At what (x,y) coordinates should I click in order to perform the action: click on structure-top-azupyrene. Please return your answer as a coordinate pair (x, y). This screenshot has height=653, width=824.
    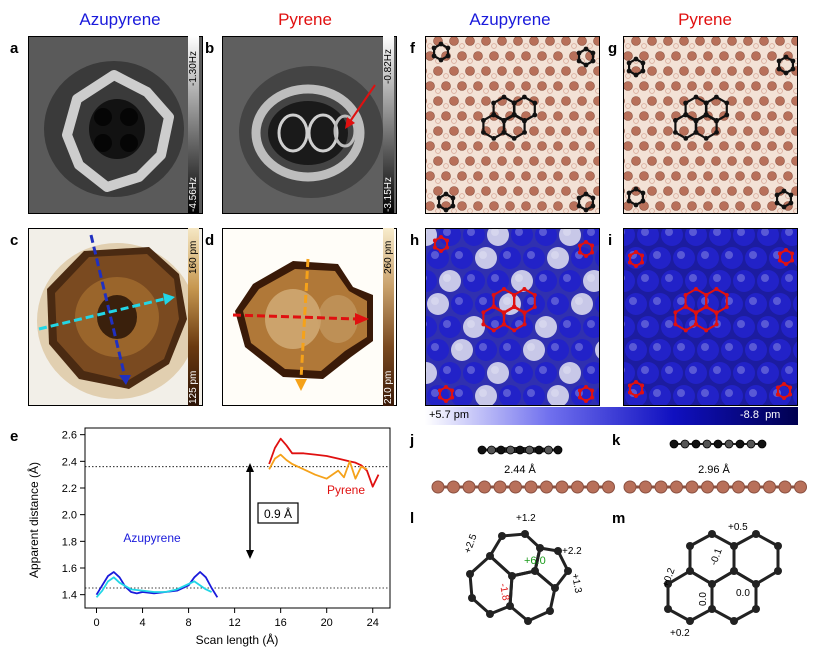
    Looking at the image, I should click on (512, 125).